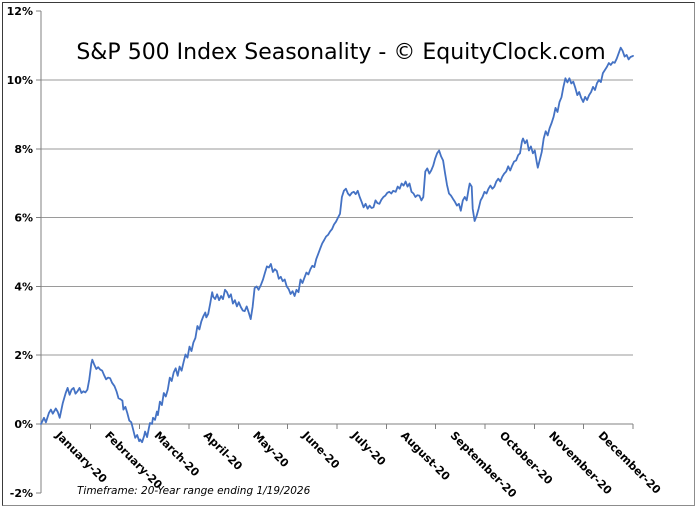 The height and width of the screenshot is (508, 700). Describe the element at coordinates (81, 457) in the screenshot. I see `x-tick-label: January-20` at that location.